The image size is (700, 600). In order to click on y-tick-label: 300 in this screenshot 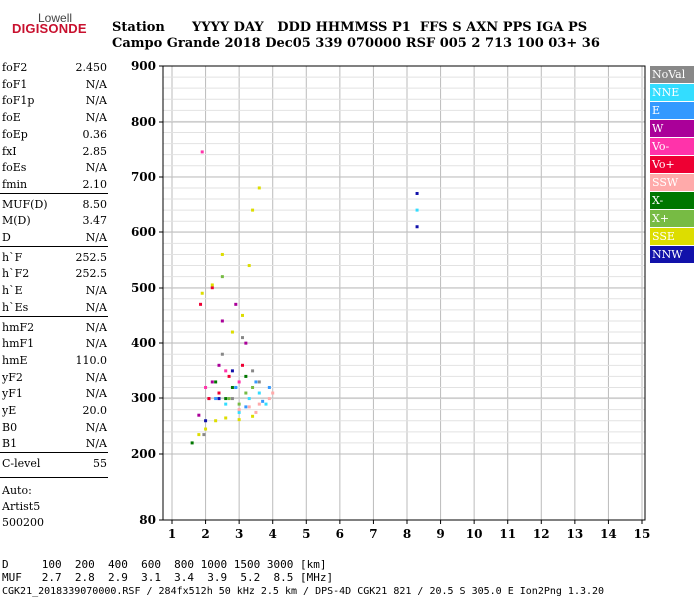, I will do `click(143, 398)`.